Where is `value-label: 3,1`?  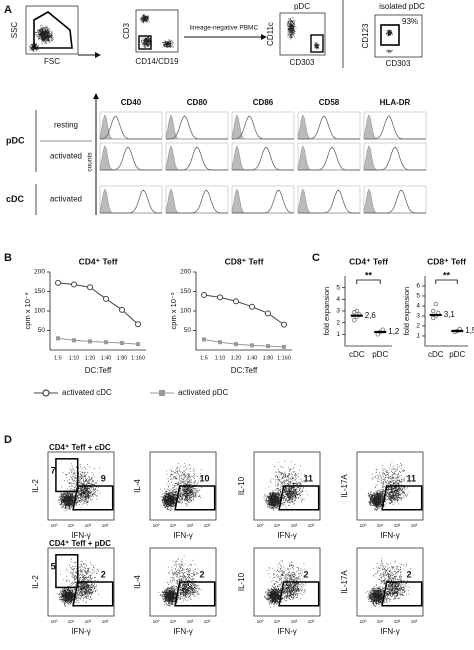 value-label: 3,1 is located at coordinates (450, 314).